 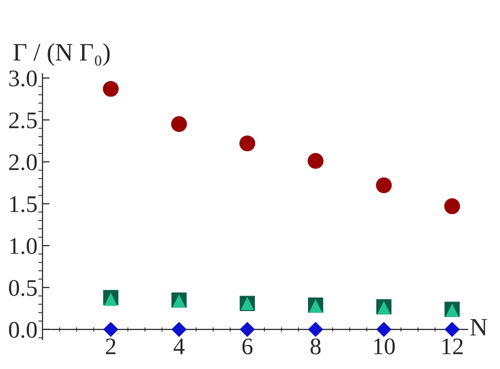 I want to click on y-axis-title: Γ / (N Γ₀), so click(x=61, y=54).